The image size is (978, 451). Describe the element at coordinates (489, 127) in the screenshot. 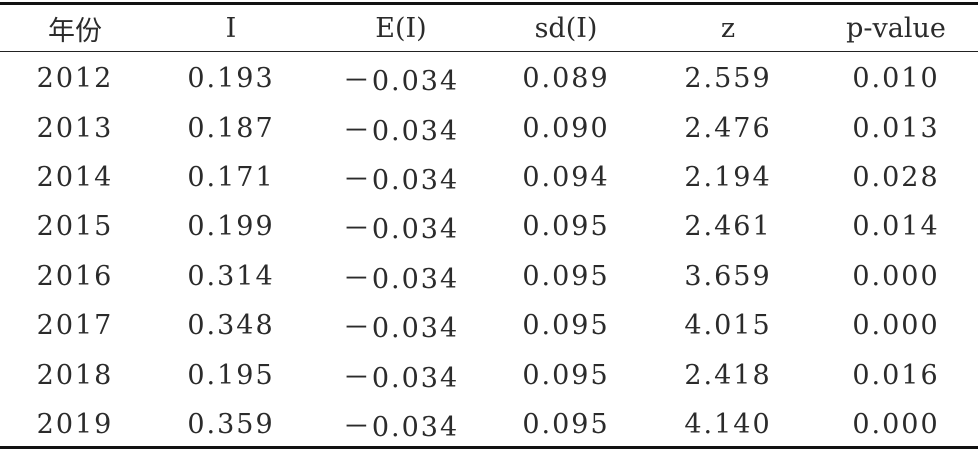

I see `table-row: 2013 0.187 －0.034 0.090 2.476 0.013` at that location.